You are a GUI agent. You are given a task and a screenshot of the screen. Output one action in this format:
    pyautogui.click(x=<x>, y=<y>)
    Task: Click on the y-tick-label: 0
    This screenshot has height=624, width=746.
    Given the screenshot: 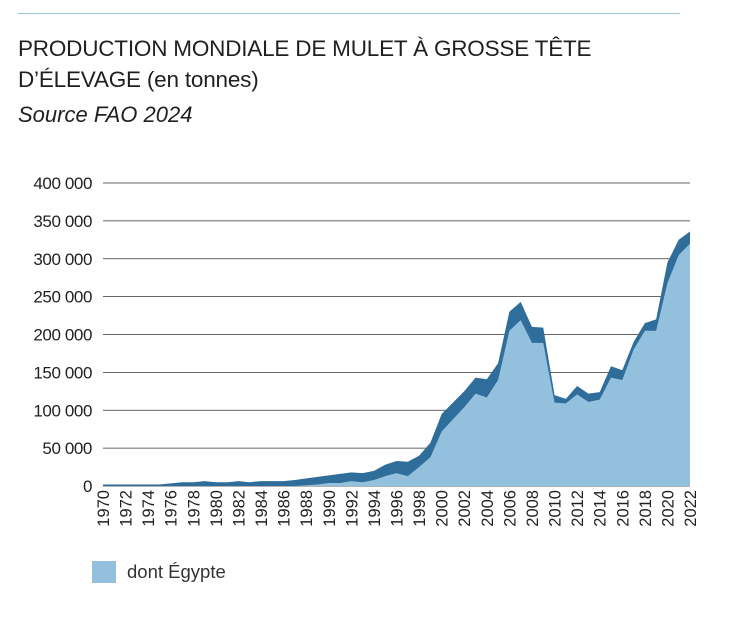 What is the action you would take?
    pyautogui.click(x=87, y=486)
    